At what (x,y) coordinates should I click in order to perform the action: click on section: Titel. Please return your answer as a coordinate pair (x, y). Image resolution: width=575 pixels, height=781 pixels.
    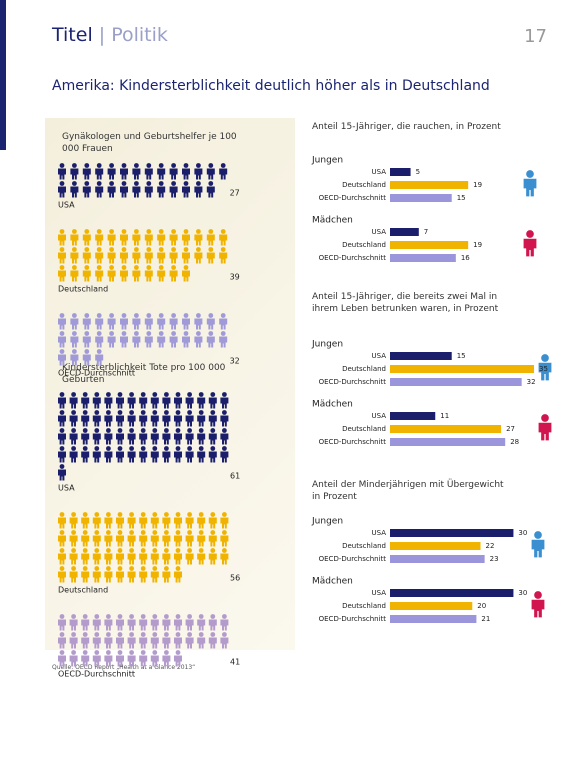
    Looking at the image, I should click on (72, 35).